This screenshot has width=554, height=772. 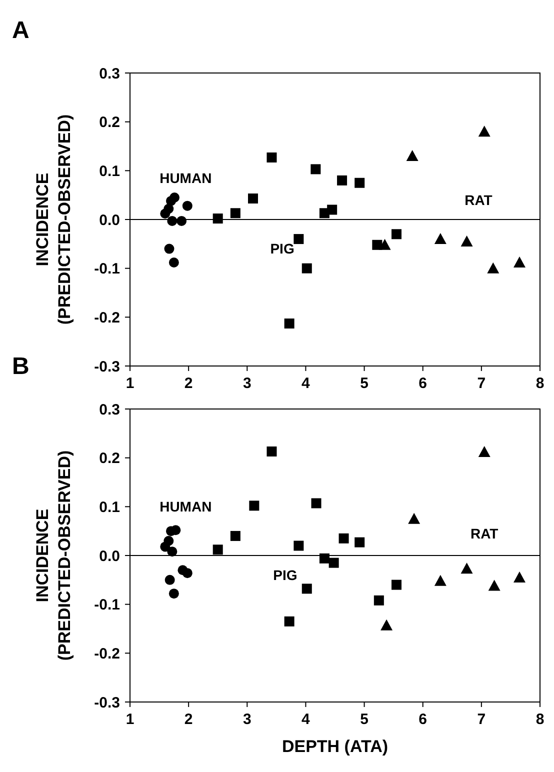 I want to click on chart-title: A, so click(x=21, y=30).